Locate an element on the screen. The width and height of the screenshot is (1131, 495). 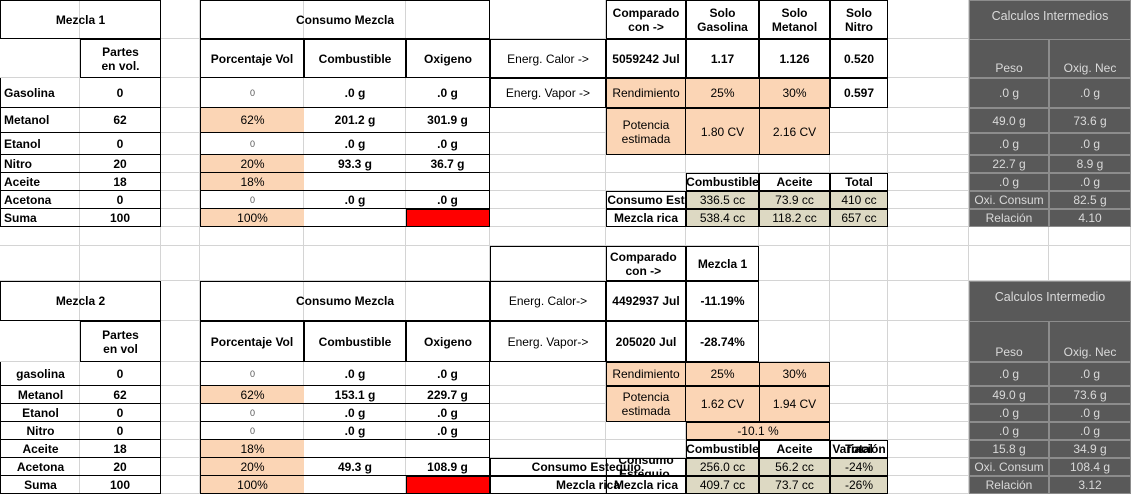
partes-value: 62 is located at coordinates (120, 395).